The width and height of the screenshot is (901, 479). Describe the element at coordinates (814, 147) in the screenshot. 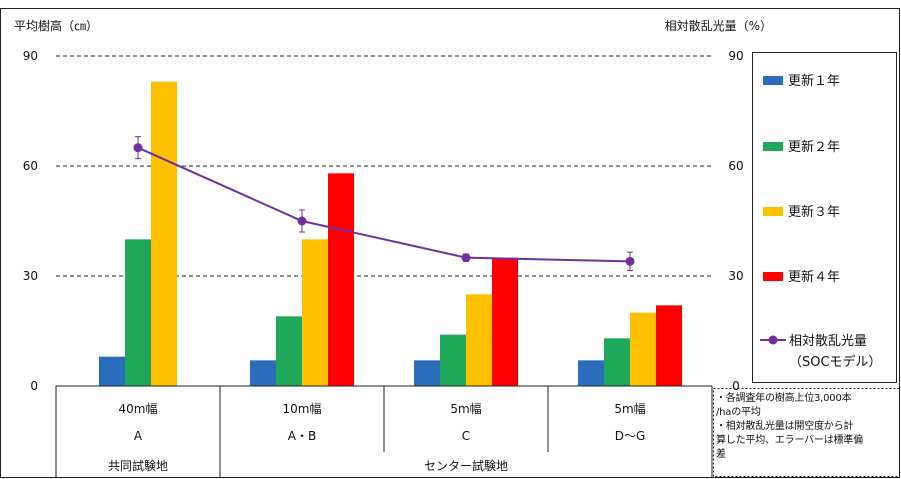

I see `legend-label: 更新２年` at that location.